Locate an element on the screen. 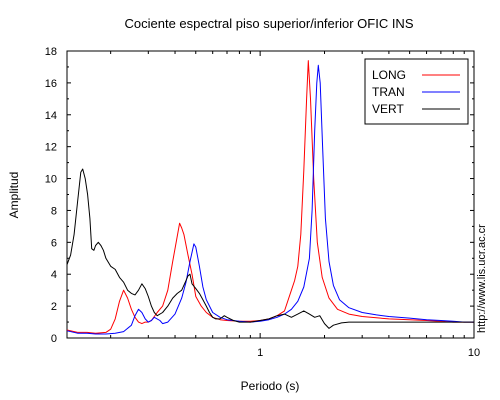 The width and height of the screenshot is (500, 400). y-tick-label: 2 is located at coordinates (54, 307).